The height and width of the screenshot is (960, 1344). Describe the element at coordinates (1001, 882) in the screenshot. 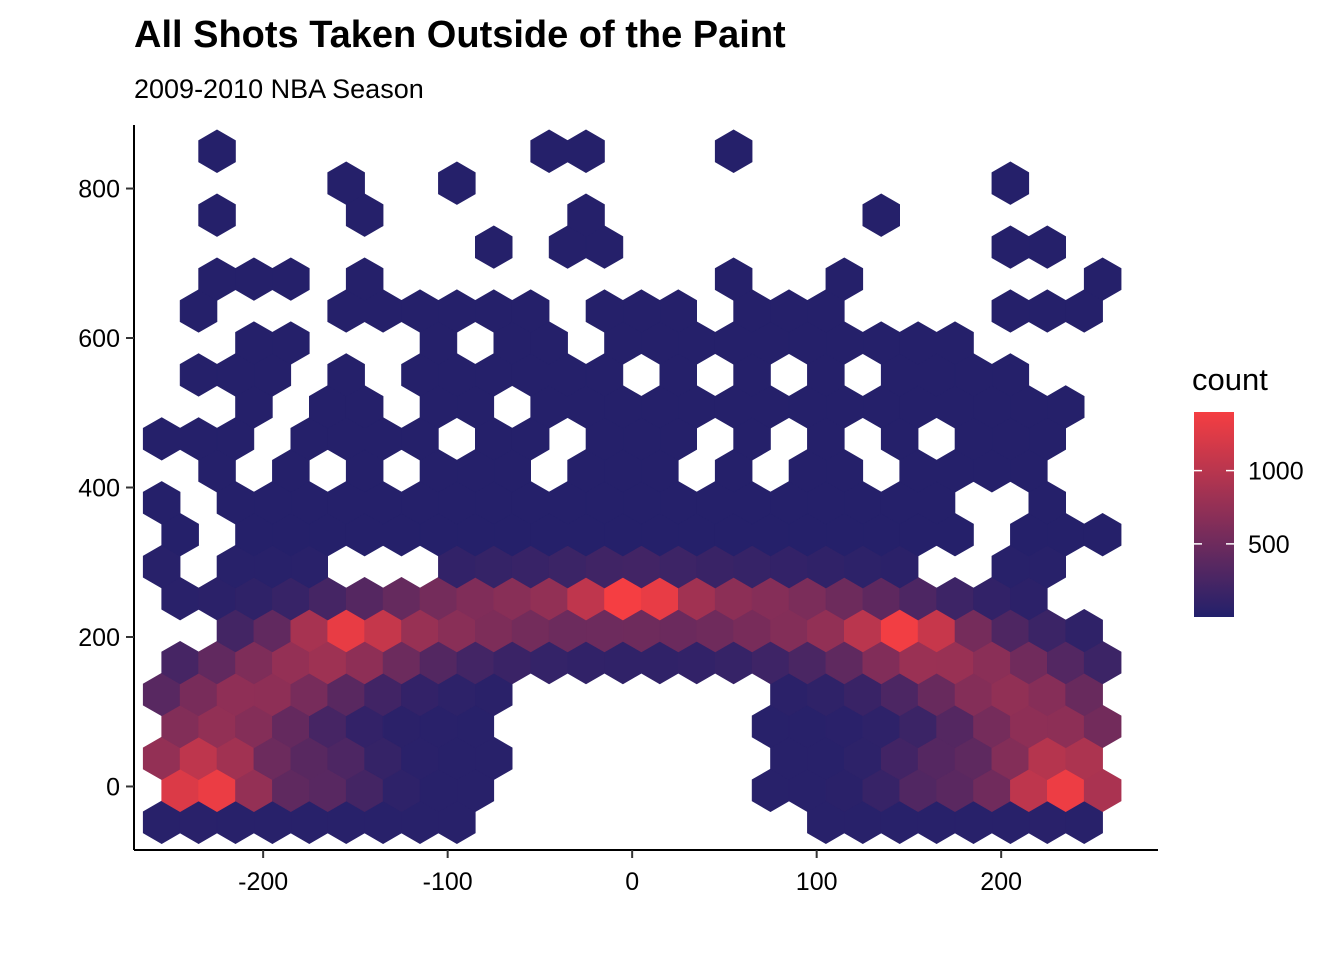

I see `x-tick-label: 200` at that location.